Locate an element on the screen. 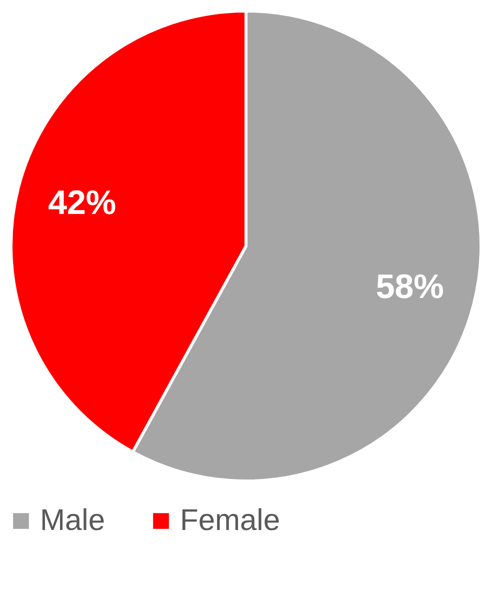 The height and width of the screenshot is (605, 496). legend-label: Male is located at coordinates (73, 520).